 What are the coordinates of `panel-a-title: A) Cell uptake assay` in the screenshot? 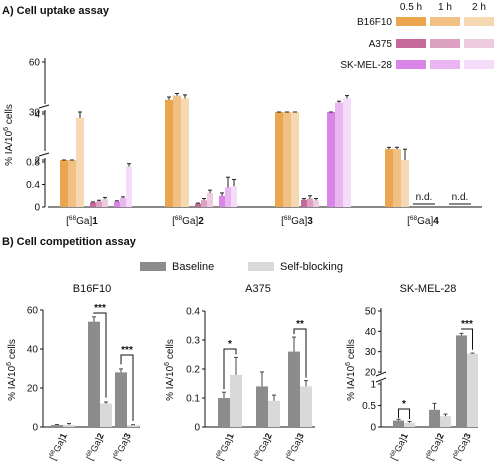 It's located at (56, 11).